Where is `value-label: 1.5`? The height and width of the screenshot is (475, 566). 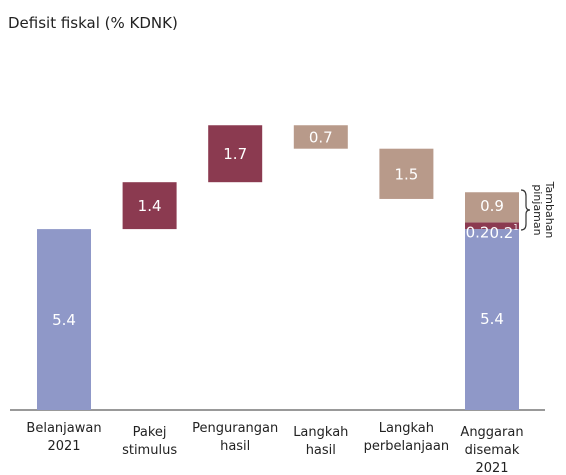 value-label: 1.5 is located at coordinates (406, 174).